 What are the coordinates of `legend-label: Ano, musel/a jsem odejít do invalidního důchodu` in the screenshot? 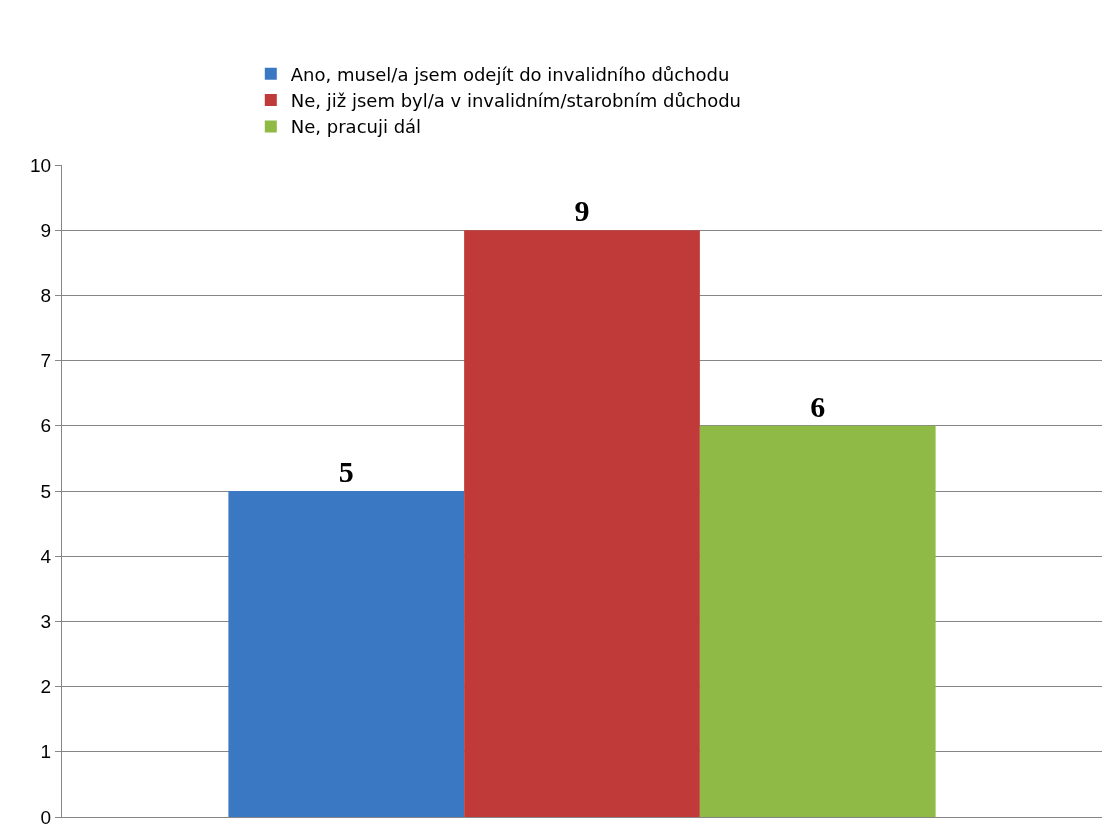 It's located at (510, 74).